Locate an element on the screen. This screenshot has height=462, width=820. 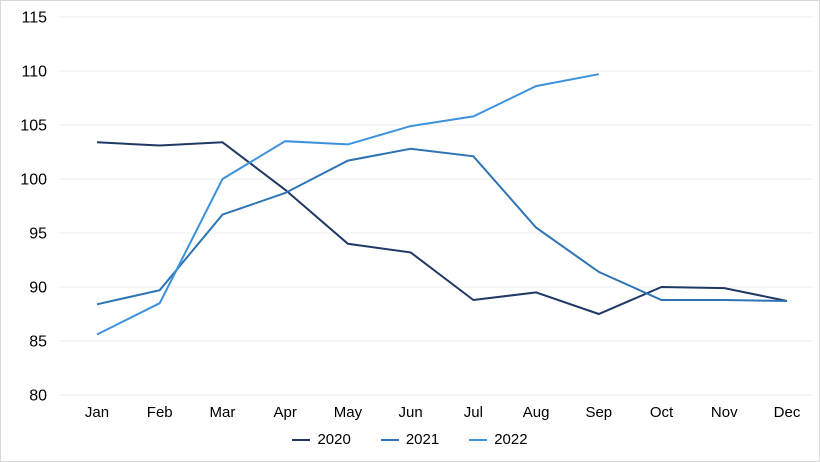
y-axis-tick-label: 110 is located at coordinates (34, 72).